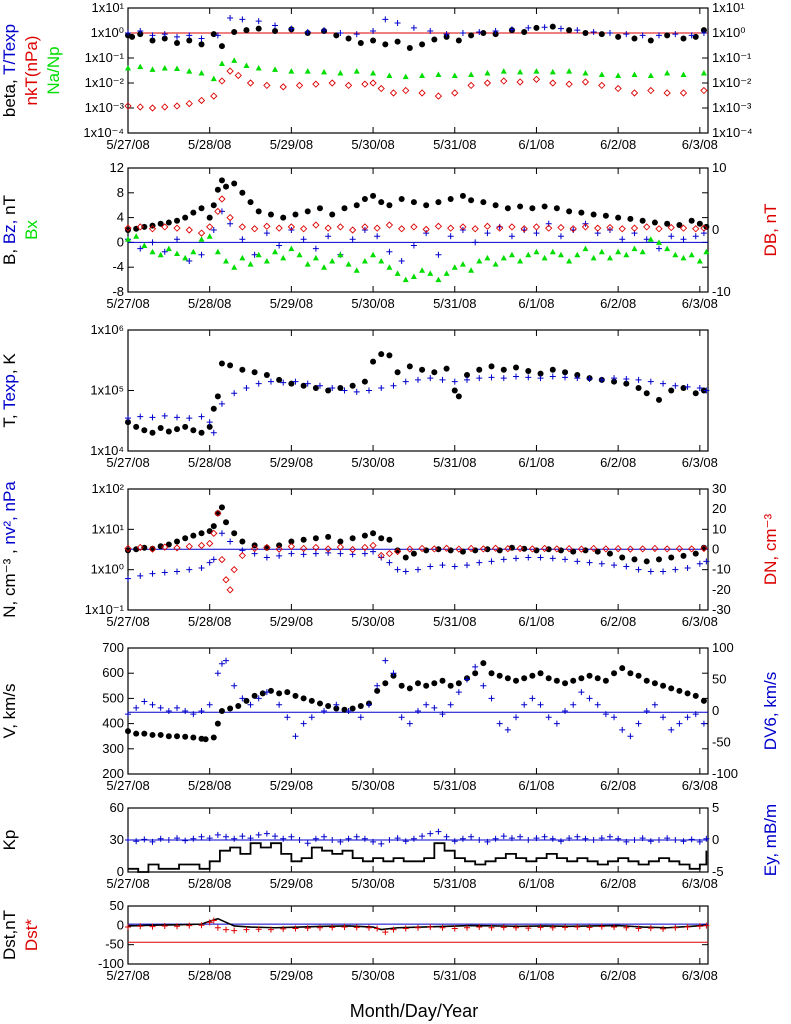  What do you see at coordinates (721, 589) in the screenshot?
I see `y-tick-label-right: -20` at bounding box center [721, 589].